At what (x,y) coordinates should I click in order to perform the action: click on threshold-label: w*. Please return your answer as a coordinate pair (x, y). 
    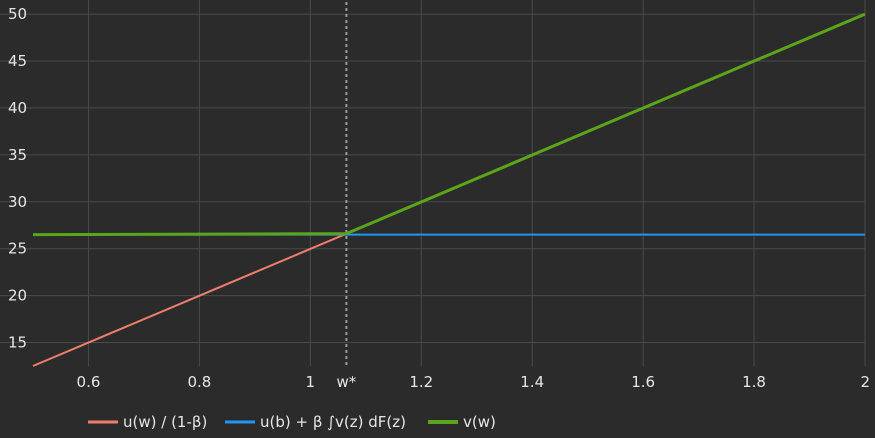
    Looking at the image, I should click on (346, 382).